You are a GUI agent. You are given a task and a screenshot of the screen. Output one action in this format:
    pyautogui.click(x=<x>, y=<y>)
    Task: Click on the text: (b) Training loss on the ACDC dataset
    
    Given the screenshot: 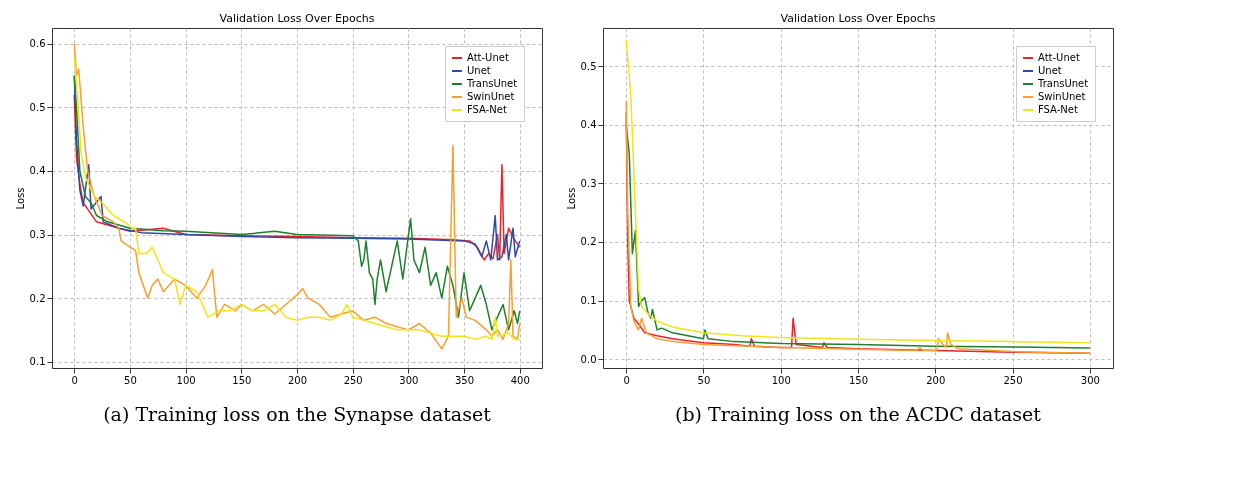 What is the action you would take?
    pyautogui.click(x=858, y=414)
    